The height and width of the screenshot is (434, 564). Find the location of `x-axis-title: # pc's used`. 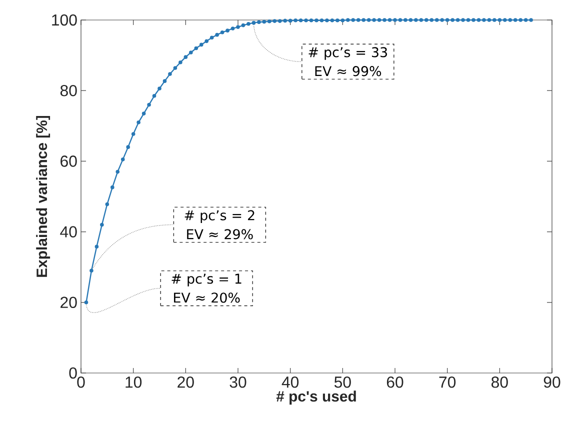

x-axis-title: # pc's used is located at coordinates (316, 397).